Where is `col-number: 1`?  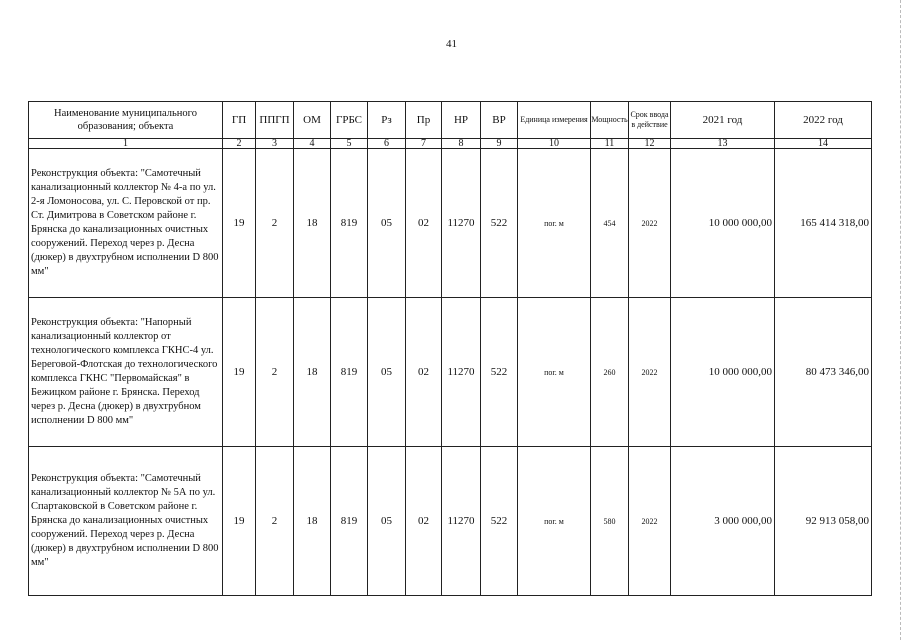
col-number: 1 is located at coordinates (125, 143).